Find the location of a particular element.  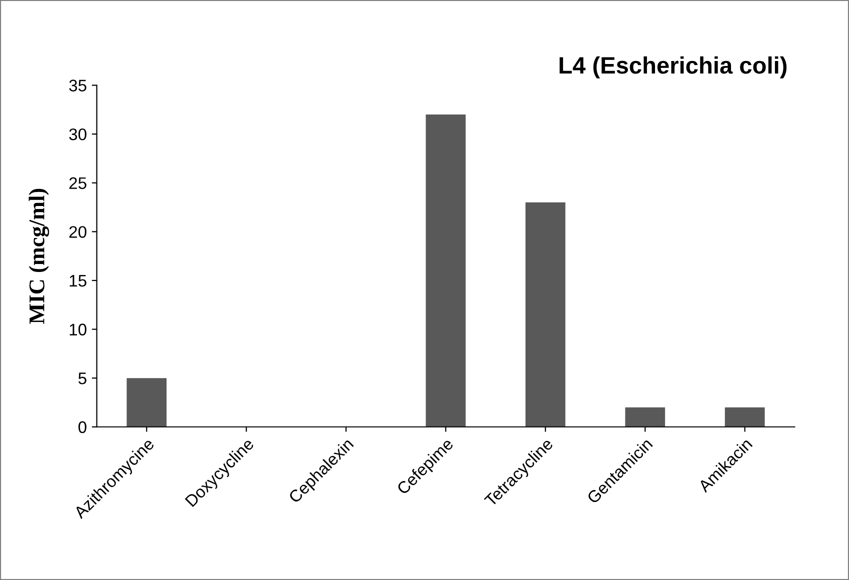

y-tick-label: 25 is located at coordinates (77, 183).